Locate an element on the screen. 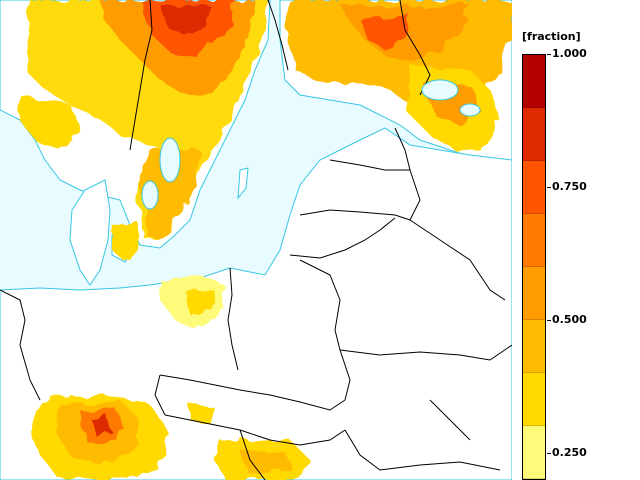  tick-label-1000: 1.000 is located at coordinates (569, 53).